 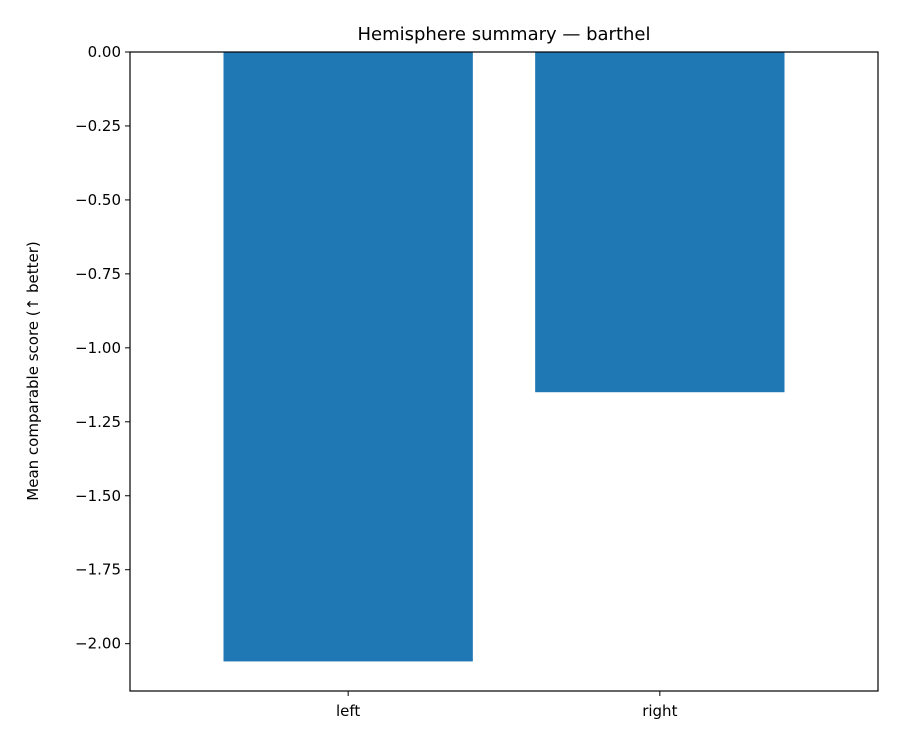 I want to click on y-axis-label: Mean comparable score (↑ better), so click(x=33, y=370).